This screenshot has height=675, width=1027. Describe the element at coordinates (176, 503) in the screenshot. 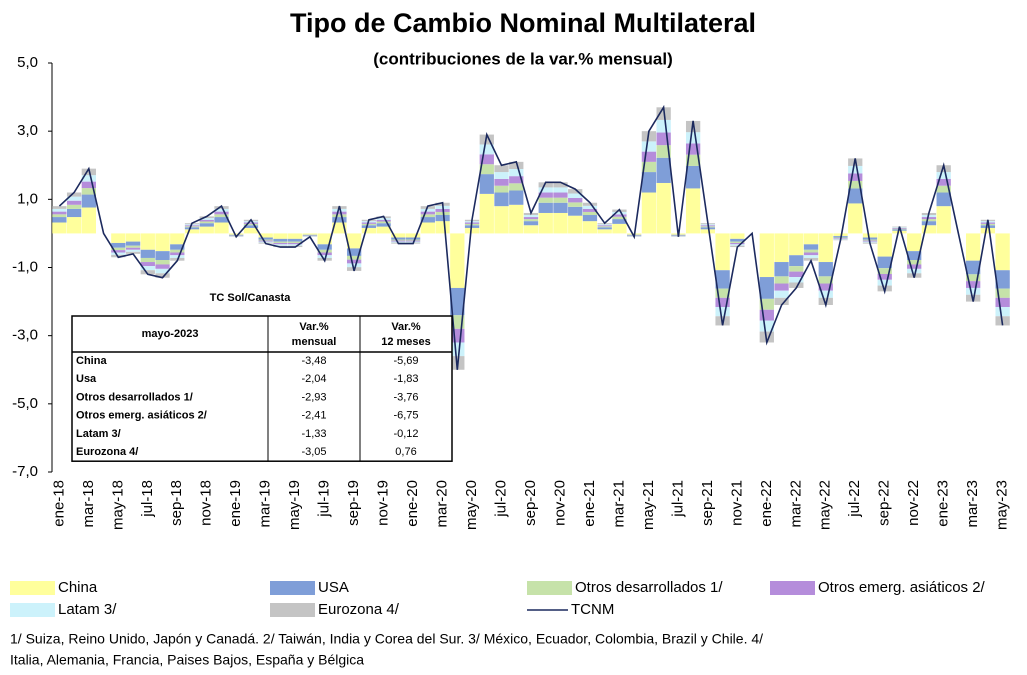

I see `x-tick-label: sep-18` at that location.